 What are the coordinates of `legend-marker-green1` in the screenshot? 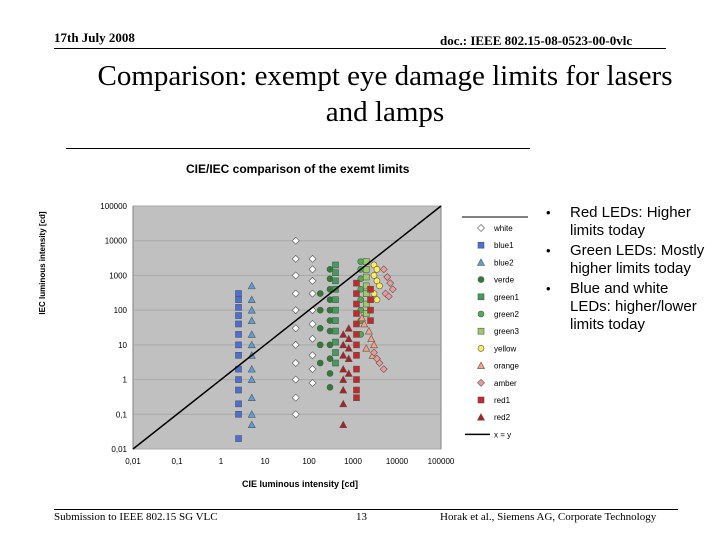 It's located at (481, 297).